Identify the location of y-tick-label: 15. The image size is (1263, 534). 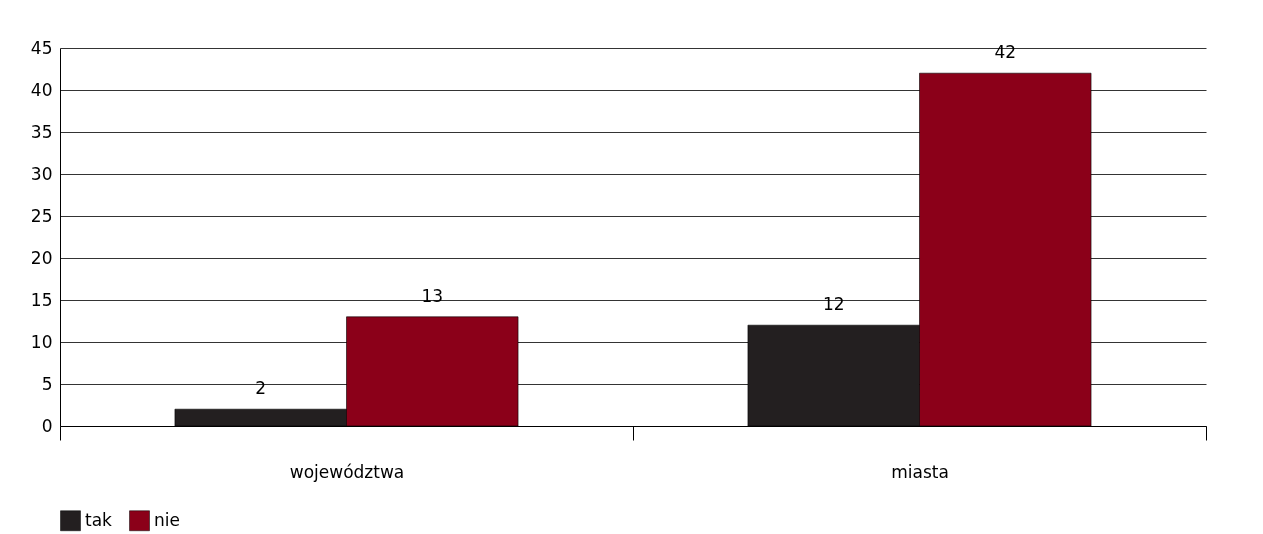
(41, 299).